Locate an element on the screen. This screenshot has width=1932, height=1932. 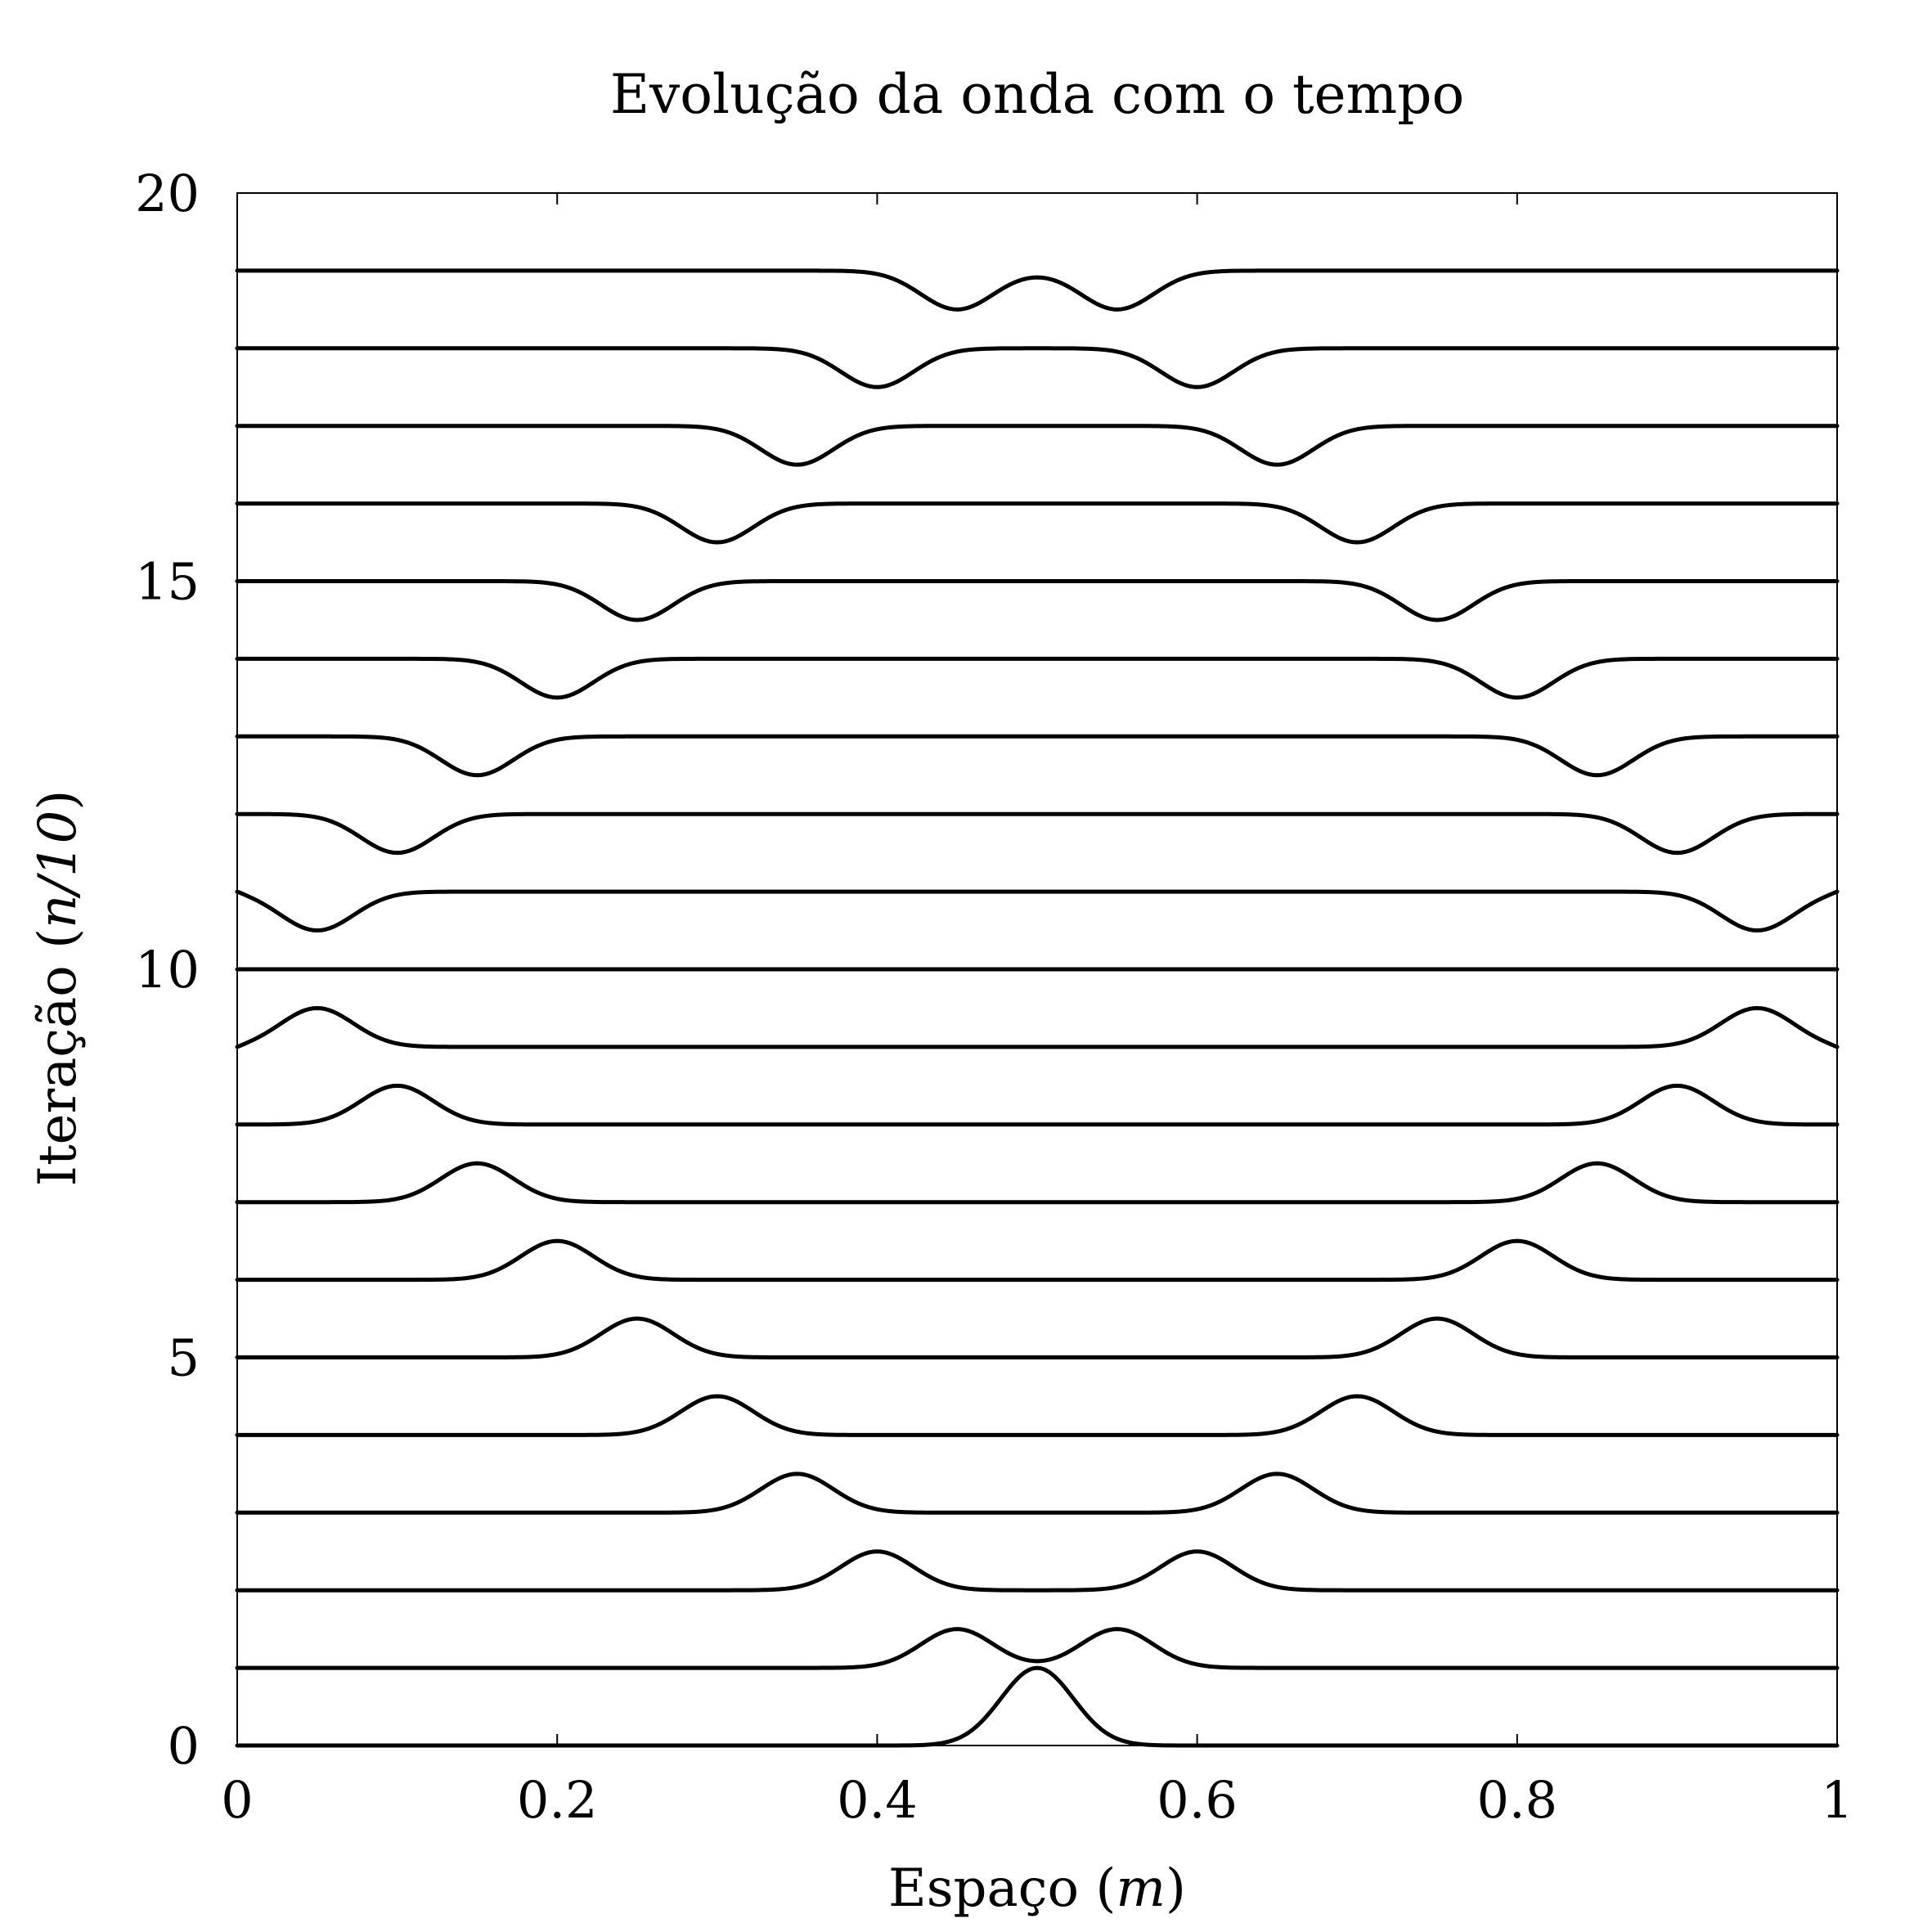
y-tick-label: 5 is located at coordinates (184, 1358).